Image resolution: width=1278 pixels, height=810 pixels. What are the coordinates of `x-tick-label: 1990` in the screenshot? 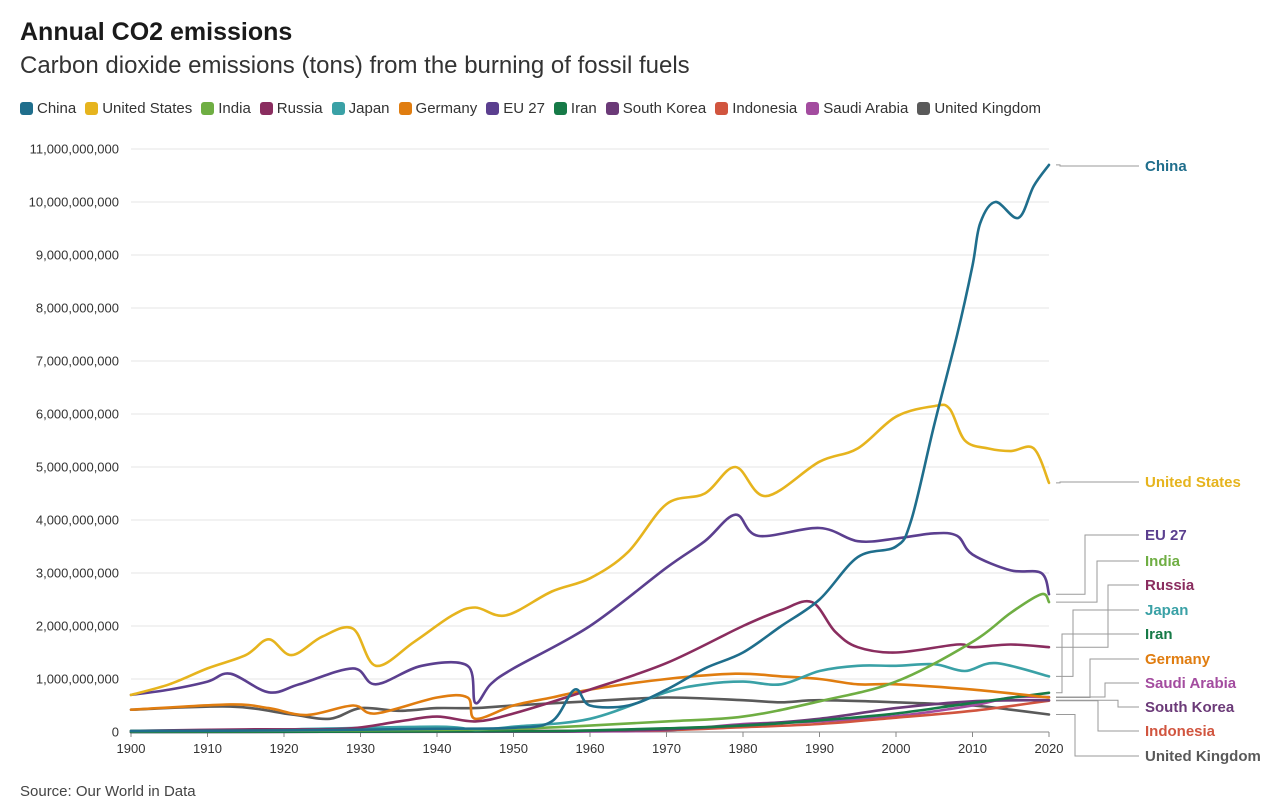 It's located at (819, 748).